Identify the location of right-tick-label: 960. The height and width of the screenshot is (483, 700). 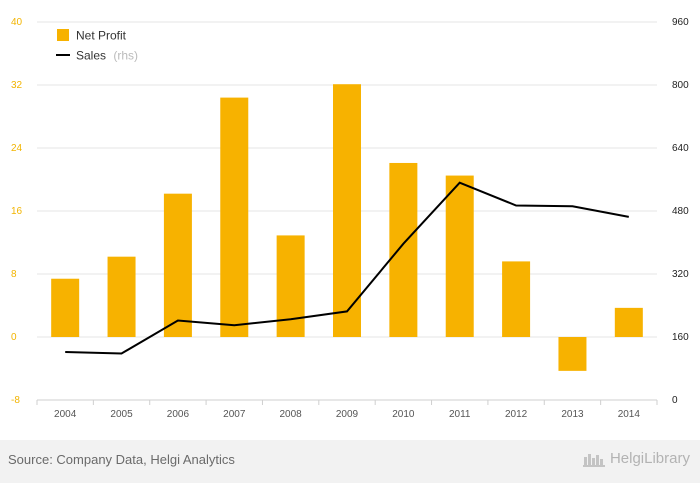
(680, 22).